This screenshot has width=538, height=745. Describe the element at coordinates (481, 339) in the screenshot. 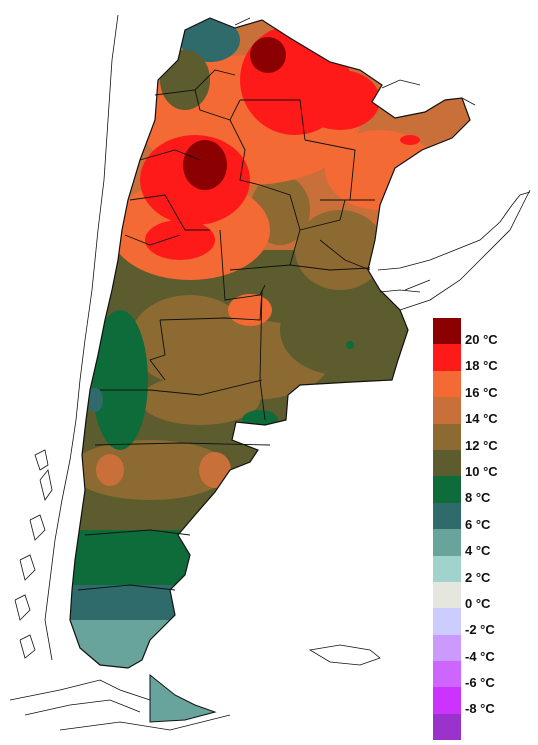

I see `legend-label: 20 °C` at that location.